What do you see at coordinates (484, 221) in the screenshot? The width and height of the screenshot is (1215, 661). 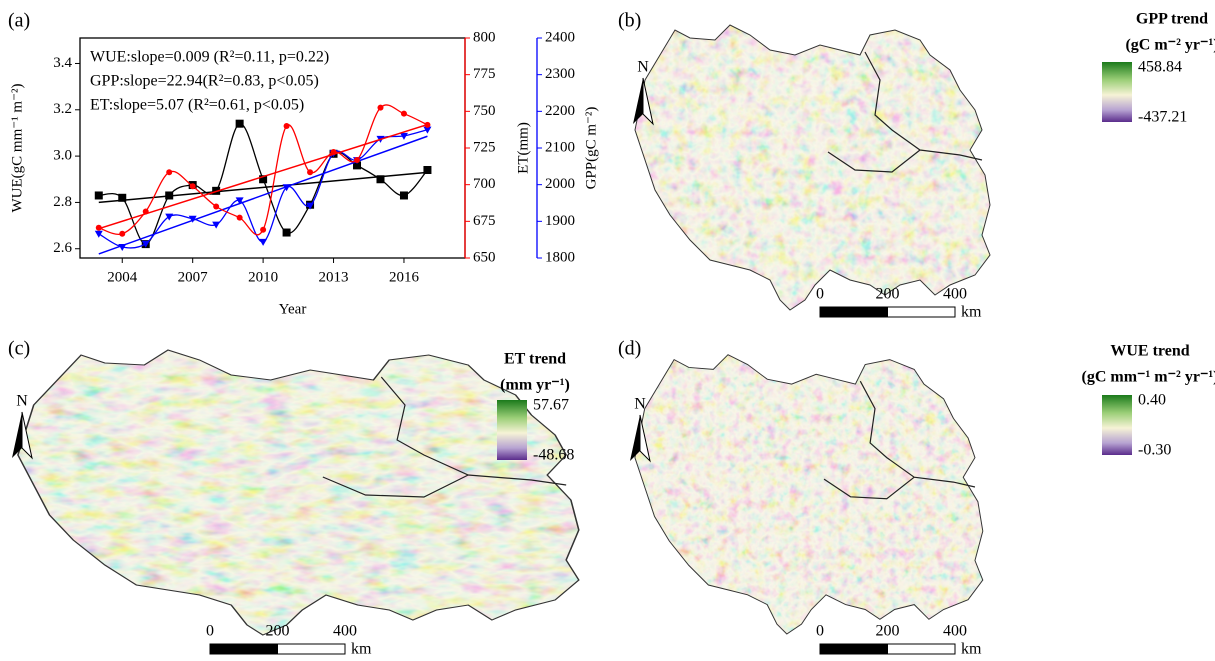 I see `y2-tick-label: 675` at bounding box center [484, 221].